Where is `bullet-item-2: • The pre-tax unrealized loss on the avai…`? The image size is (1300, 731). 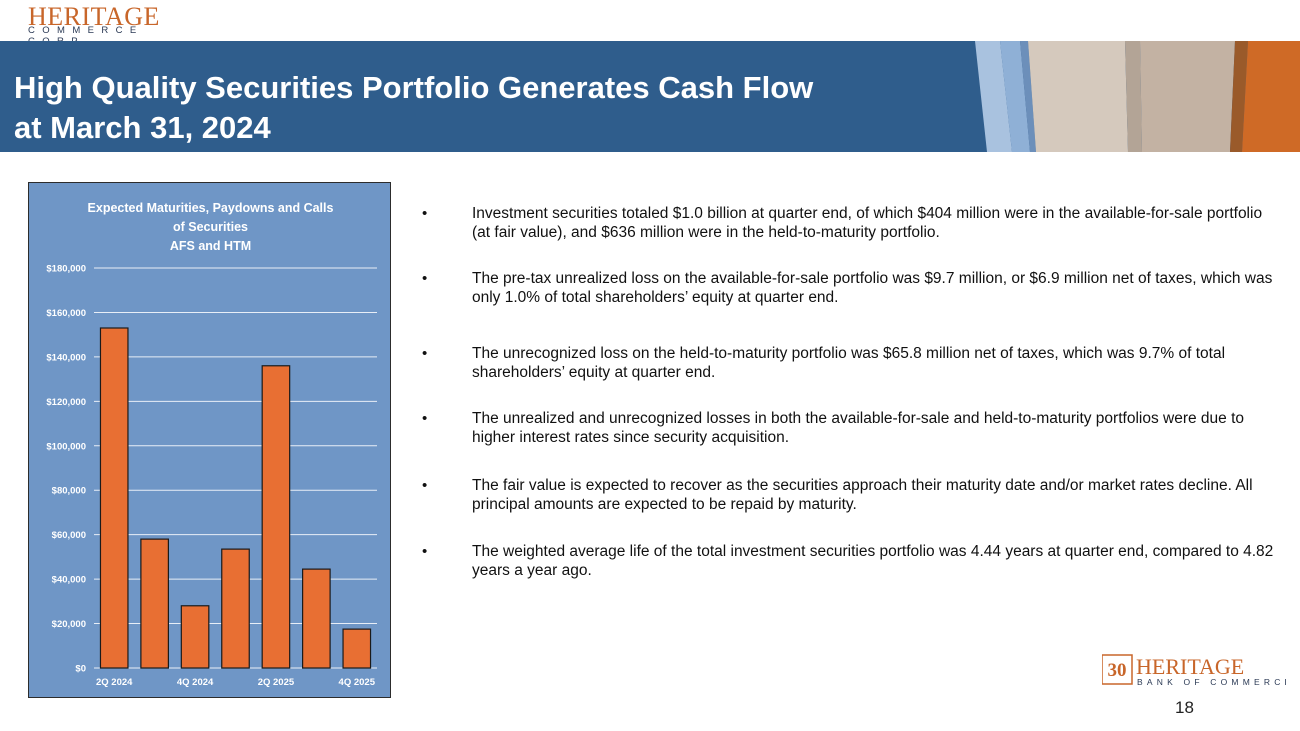 bullet-item-2: • The pre-tax unrealized loss on the avai… is located at coordinates (850, 288).